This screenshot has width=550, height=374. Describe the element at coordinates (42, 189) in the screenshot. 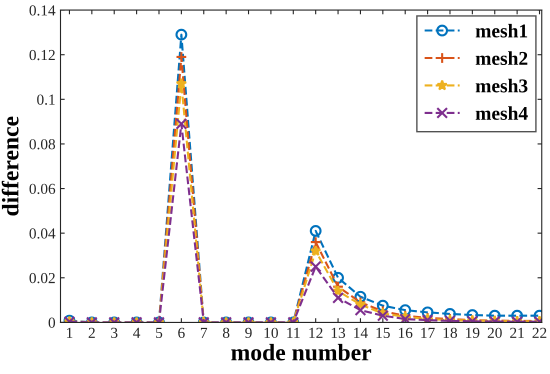

I see `y-tick-label: 0.06` at that location.